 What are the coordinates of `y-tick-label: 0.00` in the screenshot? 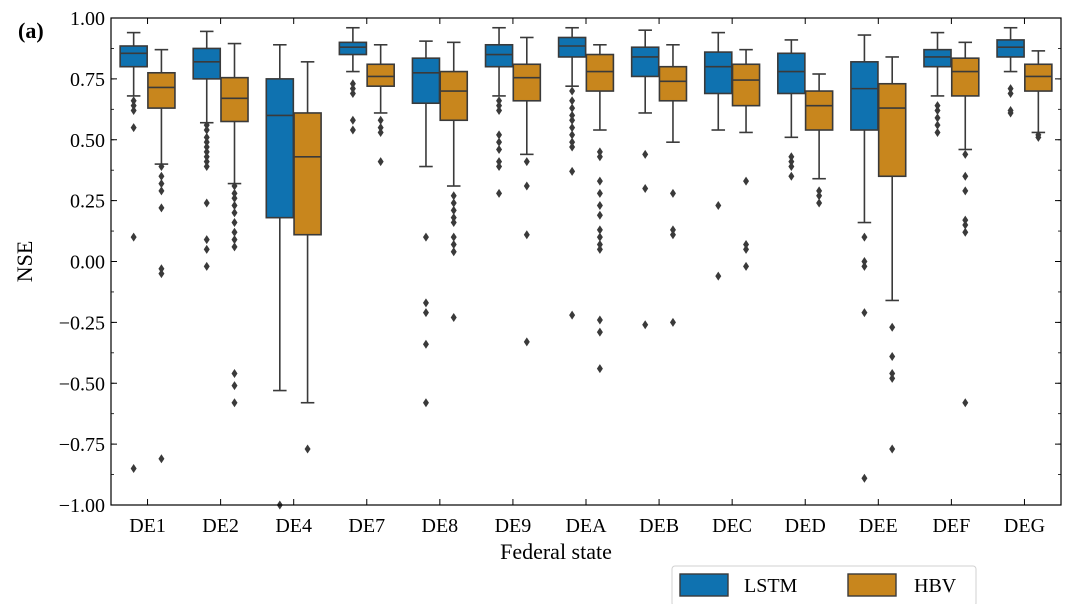 It's located at (87, 263).